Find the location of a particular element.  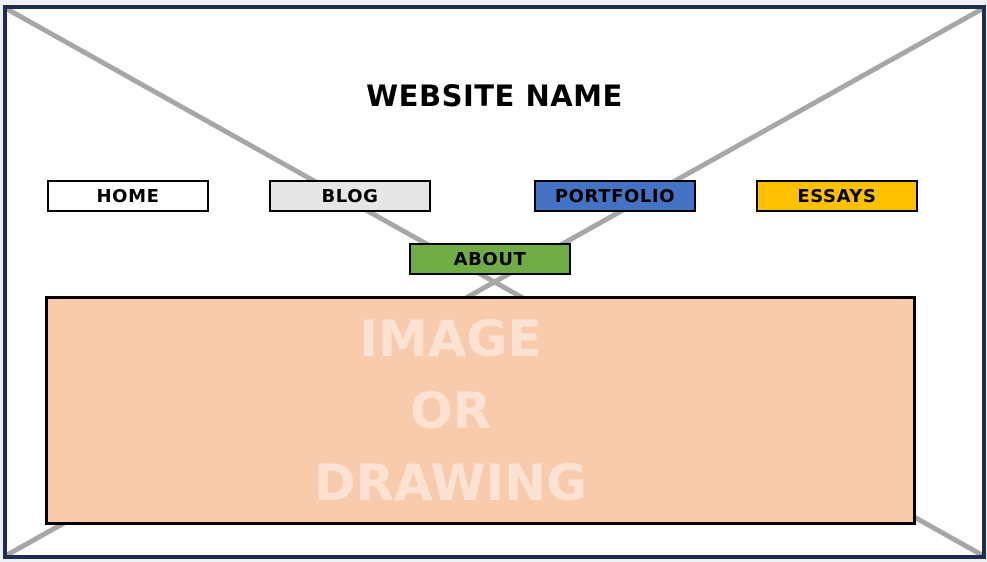

nav-blog-button: BLOG is located at coordinates (350, 196).